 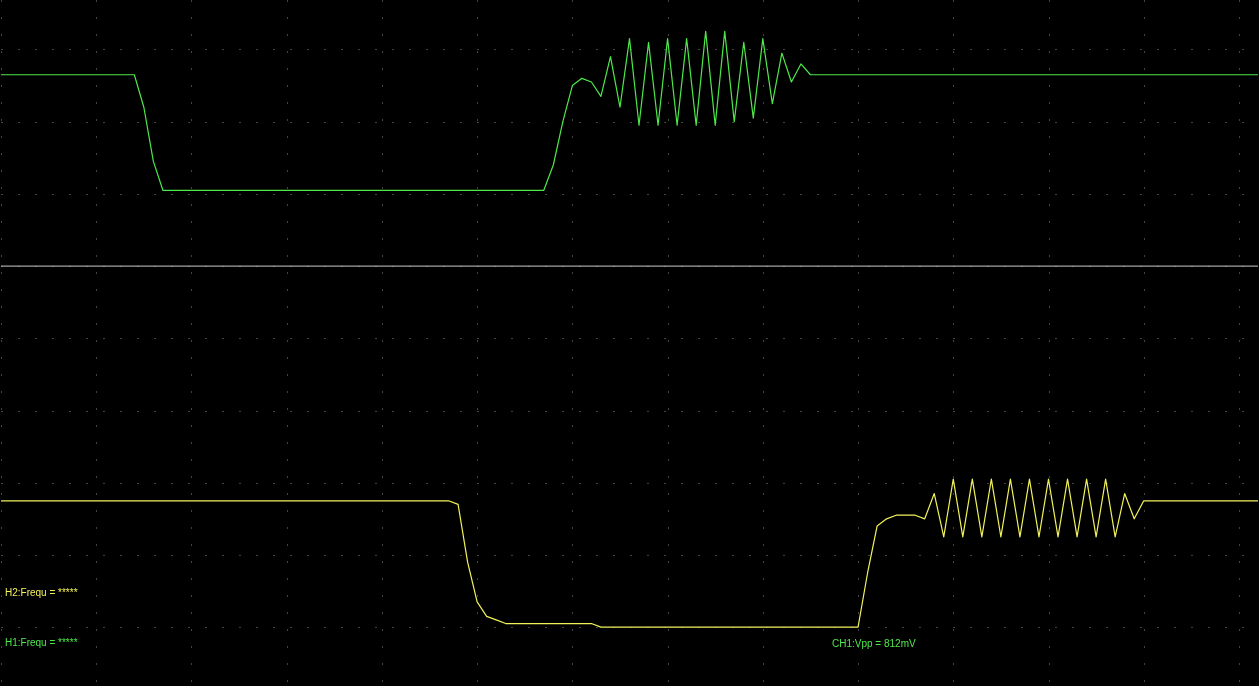 What do you see at coordinates (41, 642) in the screenshot?
I see `text: H1:Frequ = *****` at bounding box center [41, 642].